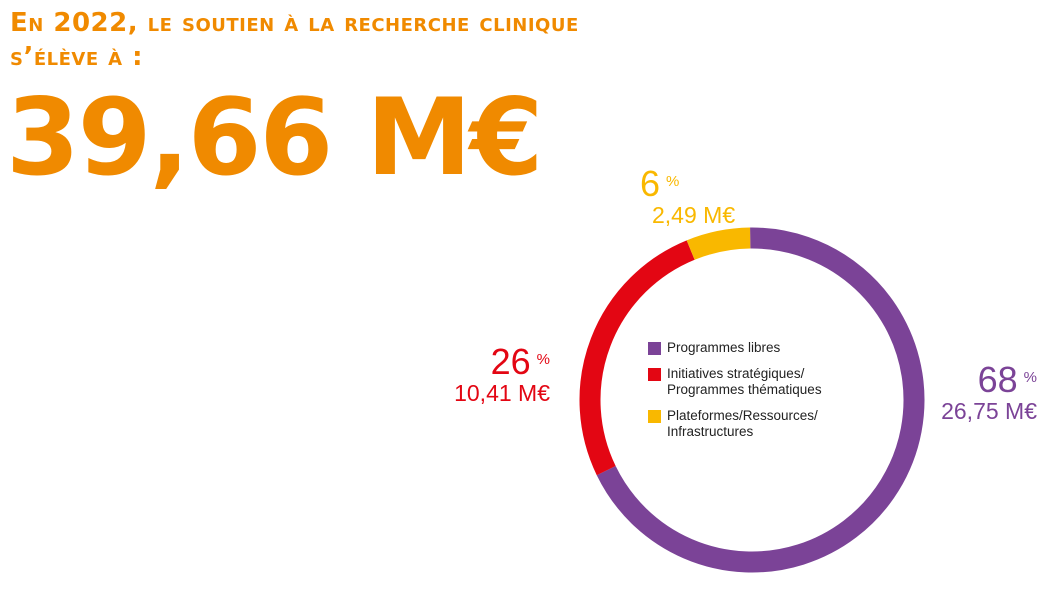  What do you see at coordinates (274, 137) in the screenshot?
I see `total-amount: 39,66 M€` at bounding box center [274, 137].